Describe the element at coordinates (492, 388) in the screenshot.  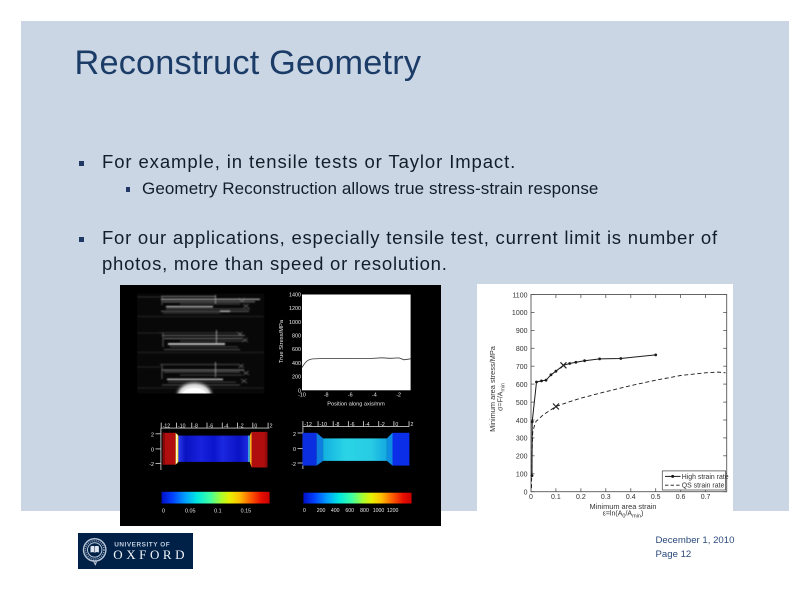
I see `svg-text: Minimum area stress/MPa` at that location.